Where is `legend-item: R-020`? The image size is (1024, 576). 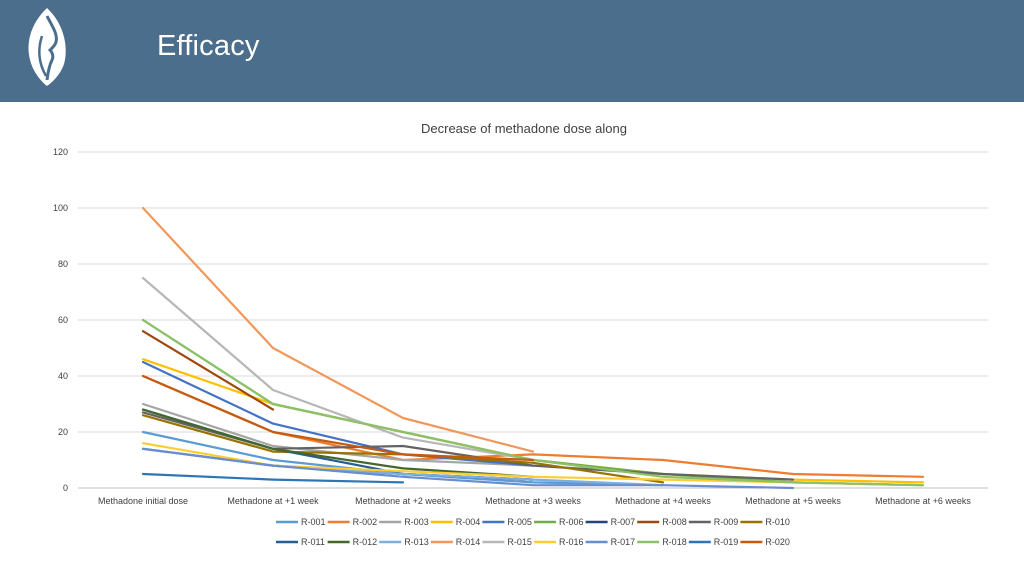 legend-item: R-020 is located at coordinates (765, 542).